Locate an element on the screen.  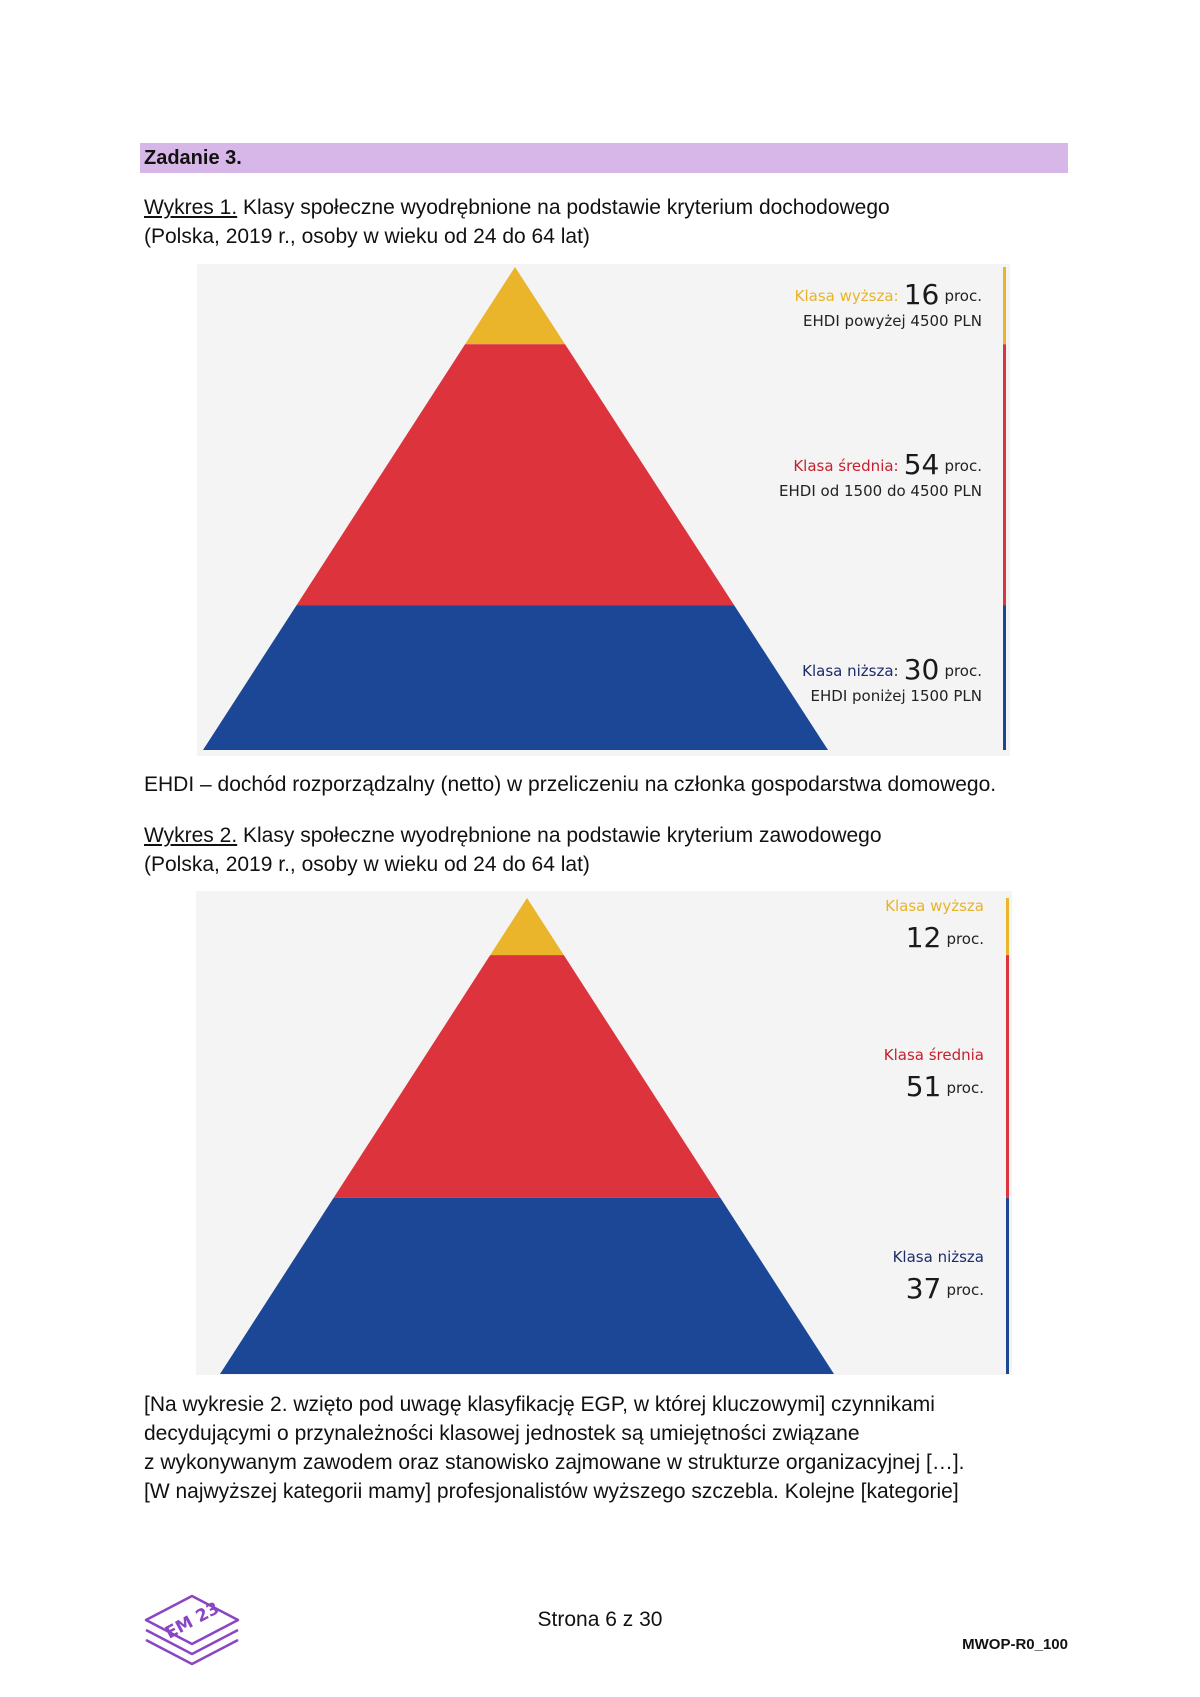
chart1-upper-class: Klasa wyższa: is located at coordinates (846, 296).